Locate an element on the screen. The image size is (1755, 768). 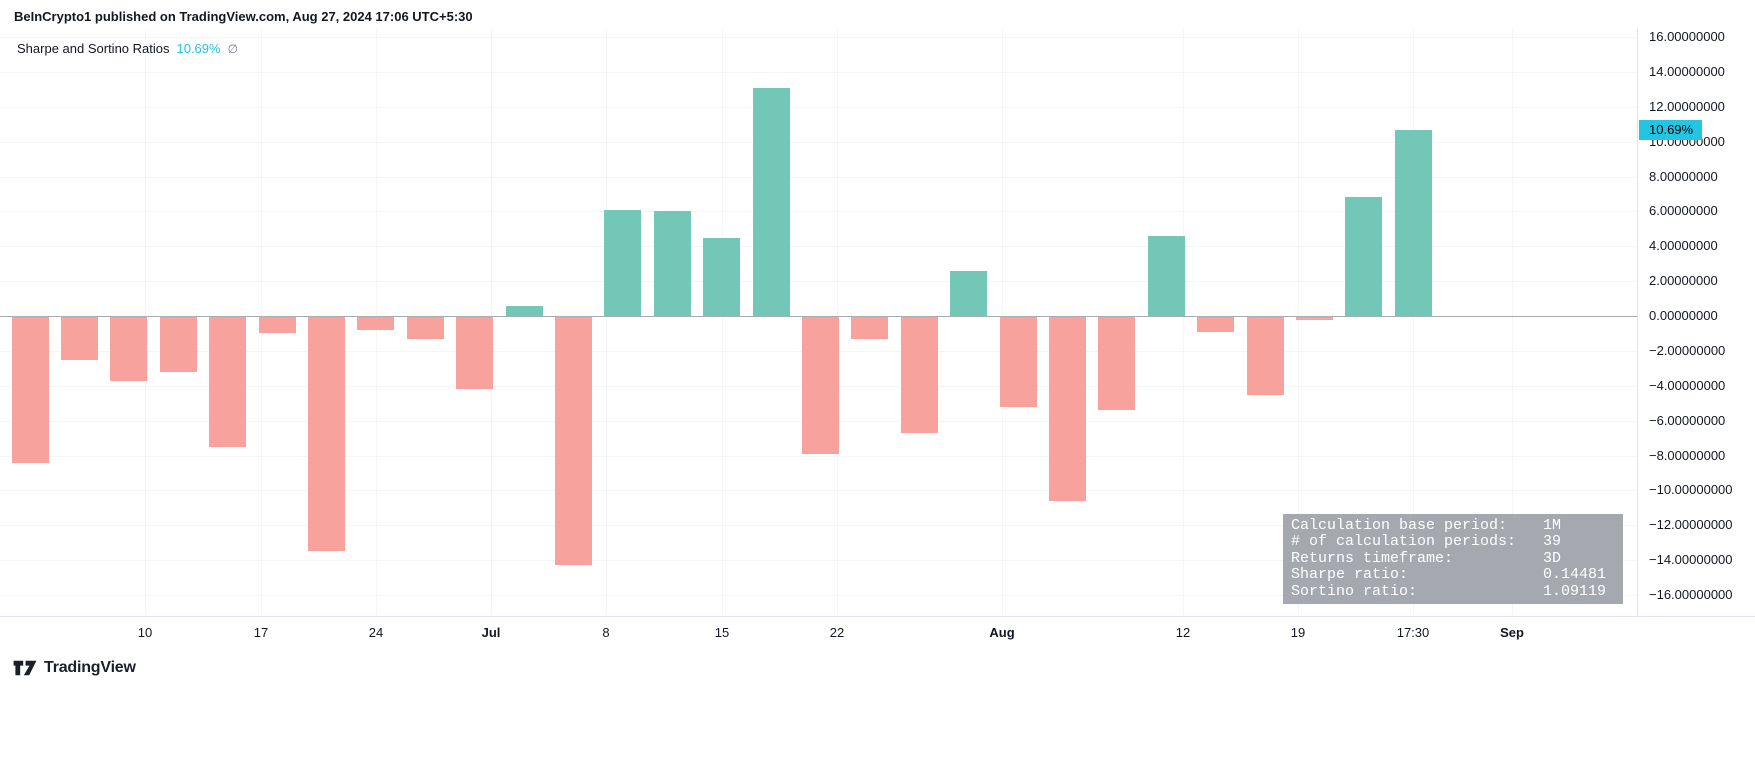
time-tick-label: Sep is located at coordinates (1512, 632).